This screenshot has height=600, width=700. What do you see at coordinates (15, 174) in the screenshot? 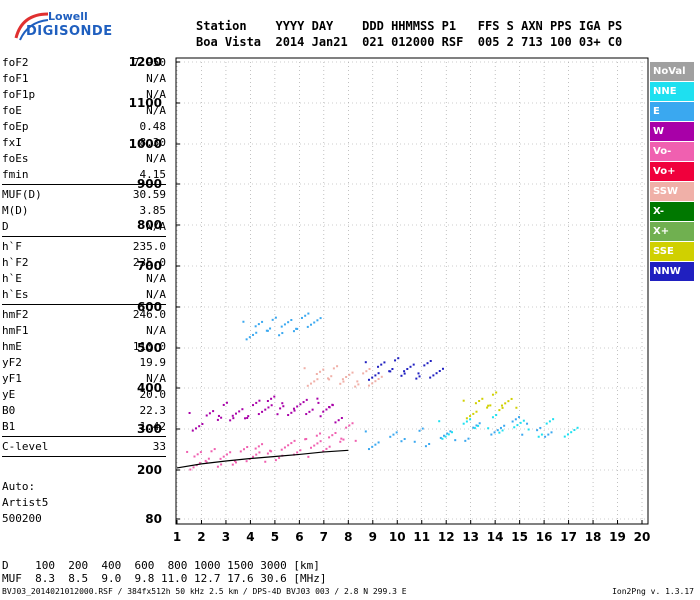
I see `param-label: fmin` at bounding box center [15, 174].